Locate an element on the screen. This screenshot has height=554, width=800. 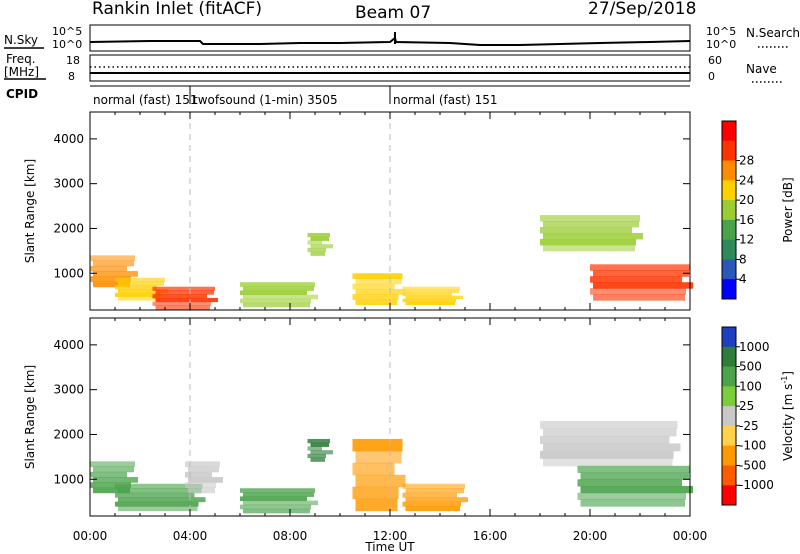
colorbar-tick-label: -25 is located at coordinates (749, 426).